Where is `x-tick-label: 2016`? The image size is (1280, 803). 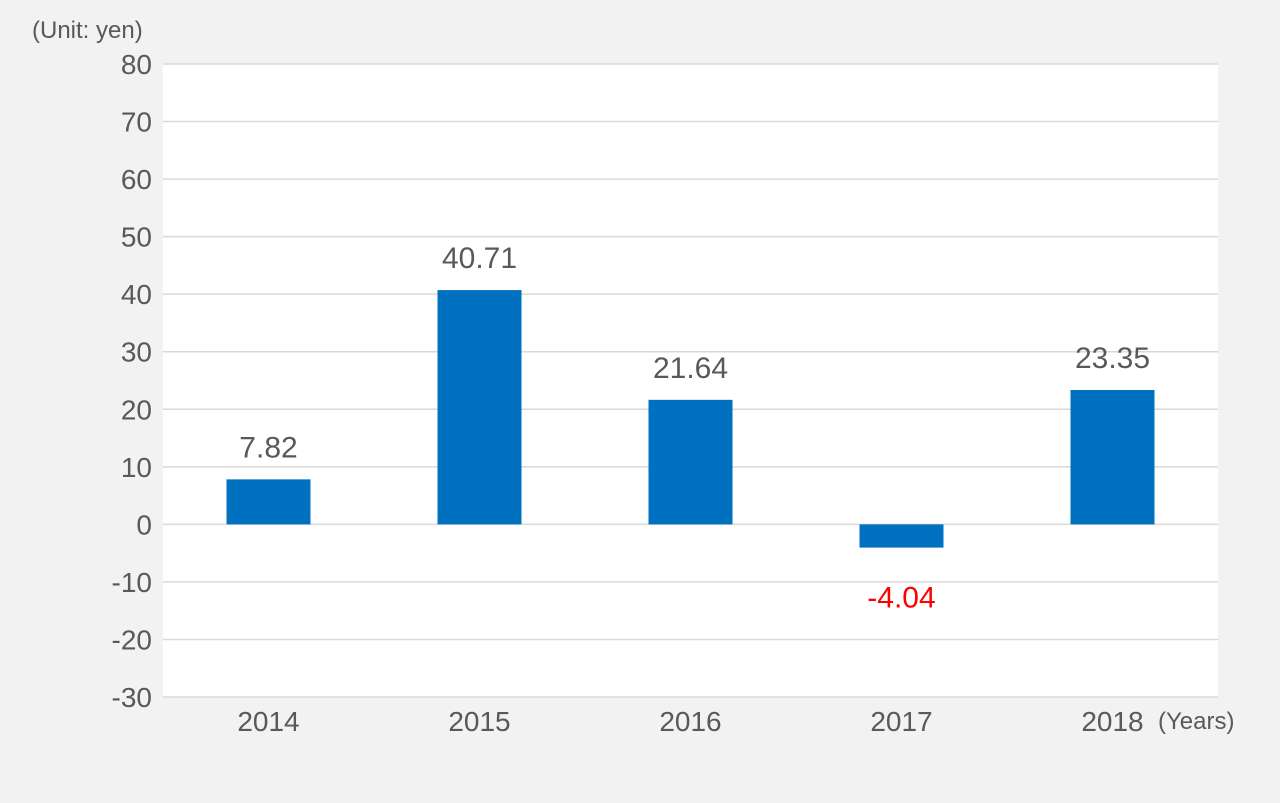 x-tick-label: 2016 is located at coordinates (690, 721).